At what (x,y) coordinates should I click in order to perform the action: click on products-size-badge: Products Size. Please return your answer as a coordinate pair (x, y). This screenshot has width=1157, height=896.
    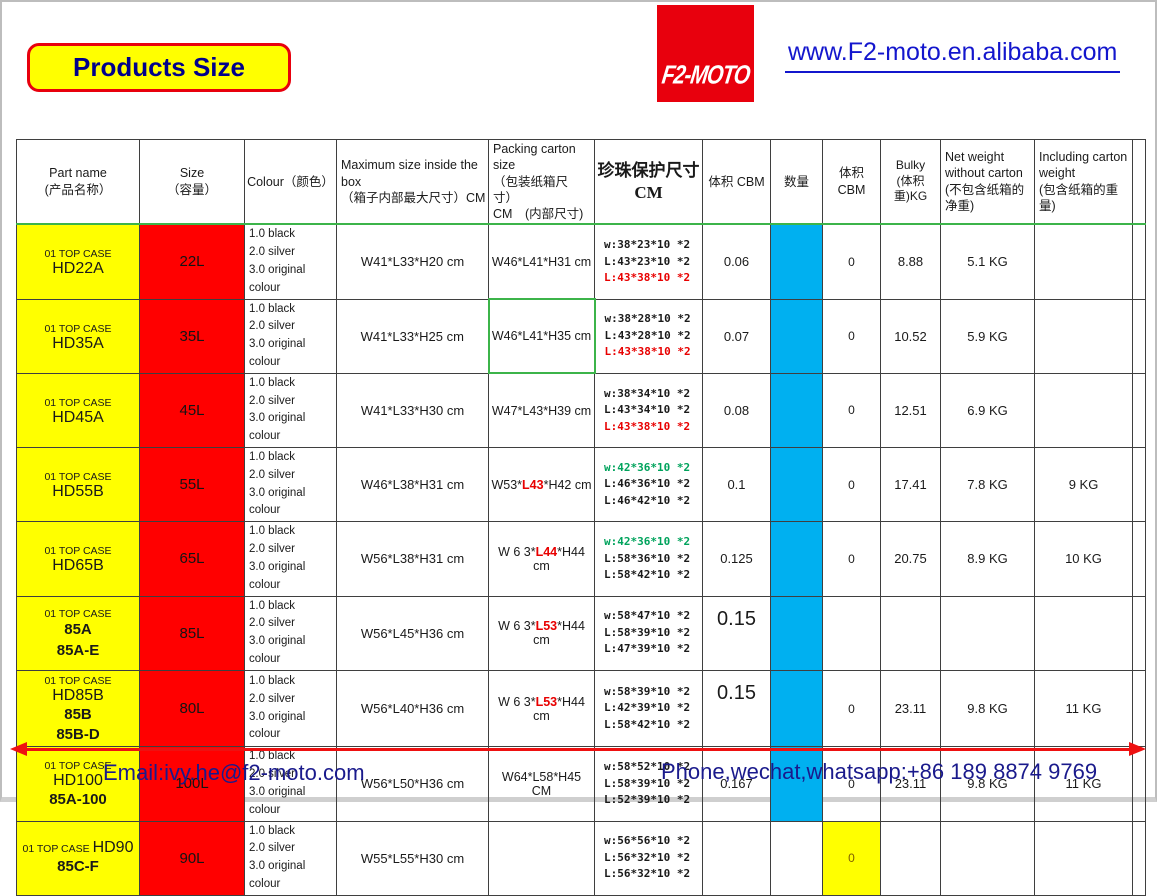
    Looking at the image, I should click on (159, 67).